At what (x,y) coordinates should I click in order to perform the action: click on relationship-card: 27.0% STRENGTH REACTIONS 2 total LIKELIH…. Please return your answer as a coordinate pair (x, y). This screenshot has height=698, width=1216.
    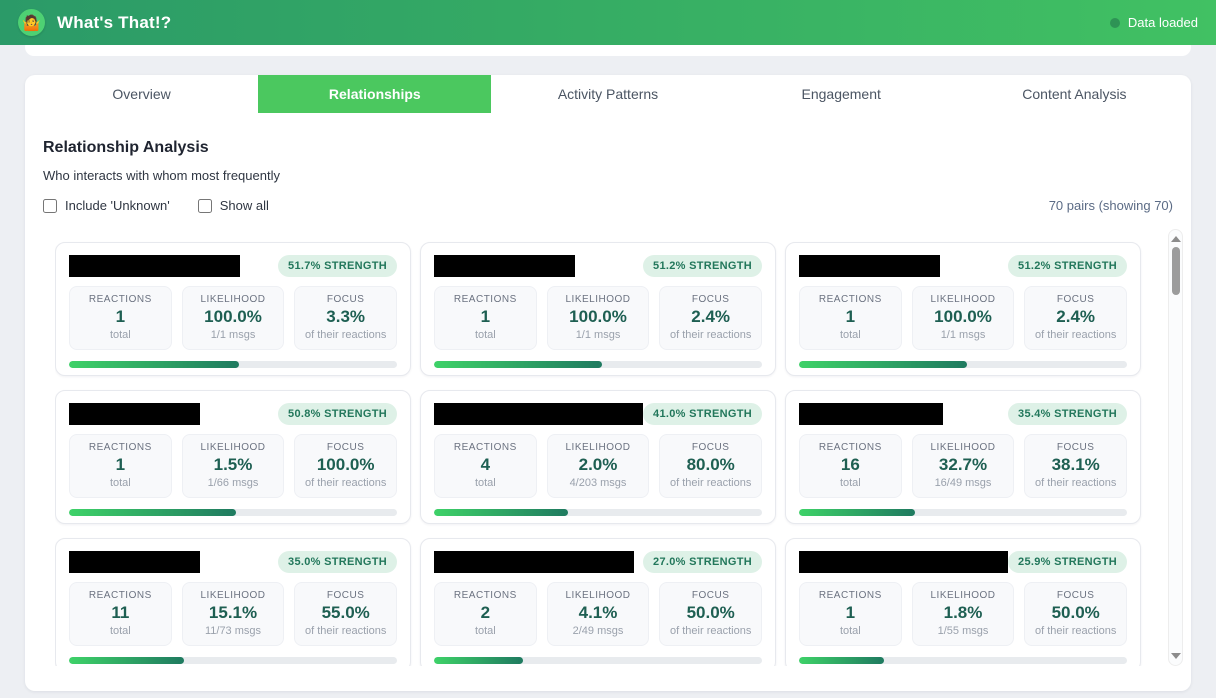
    Looking at the image, I should click on (598, 602).